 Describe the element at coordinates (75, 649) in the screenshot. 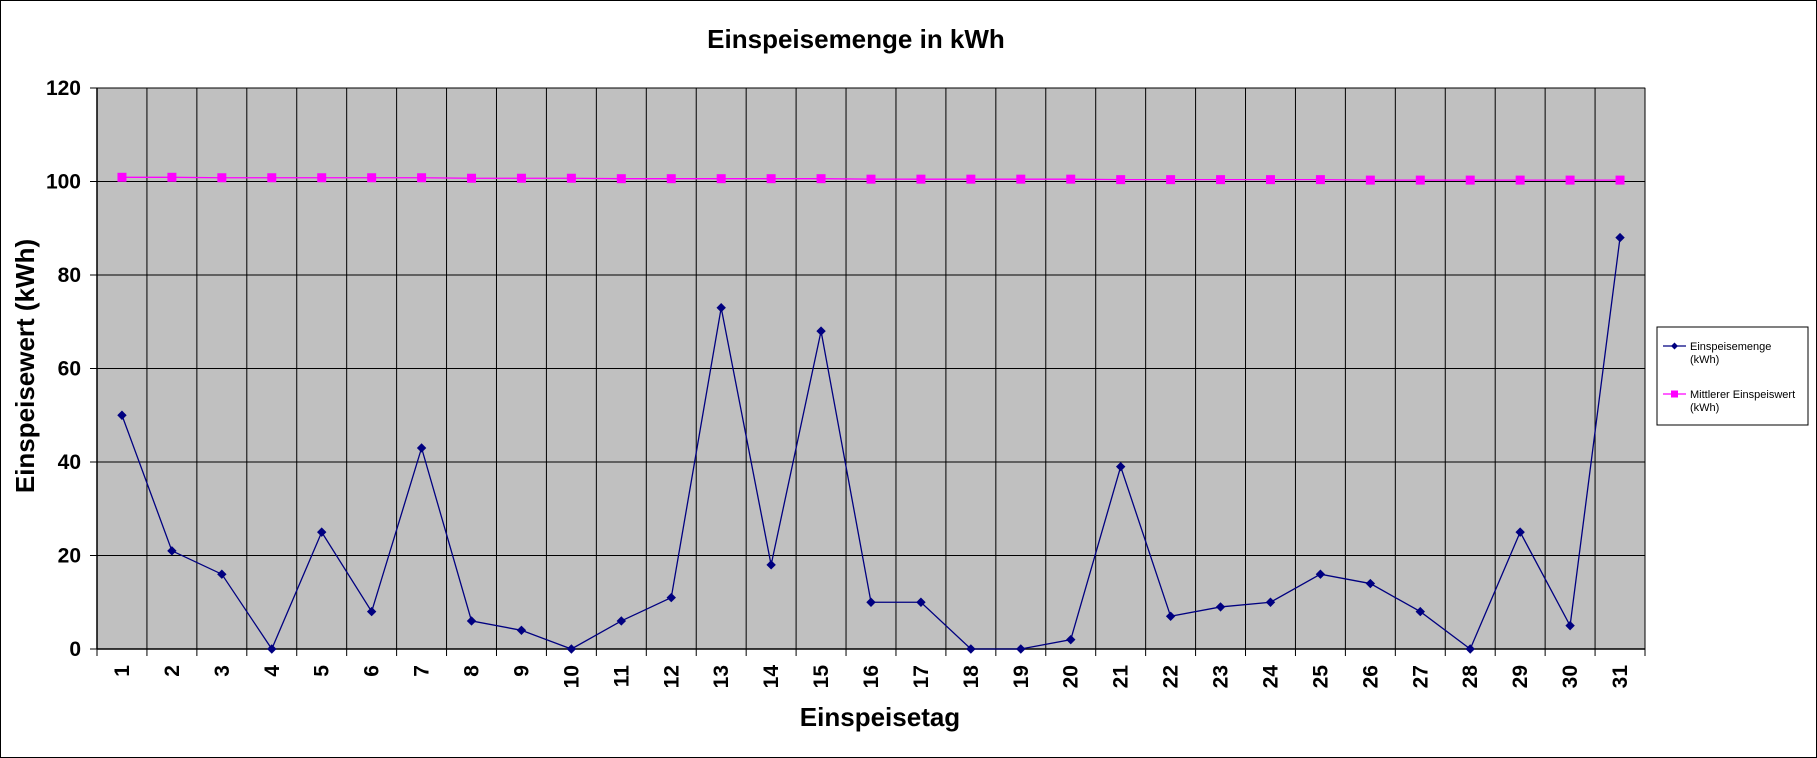

I see `y-tick-label: 0` at that location.